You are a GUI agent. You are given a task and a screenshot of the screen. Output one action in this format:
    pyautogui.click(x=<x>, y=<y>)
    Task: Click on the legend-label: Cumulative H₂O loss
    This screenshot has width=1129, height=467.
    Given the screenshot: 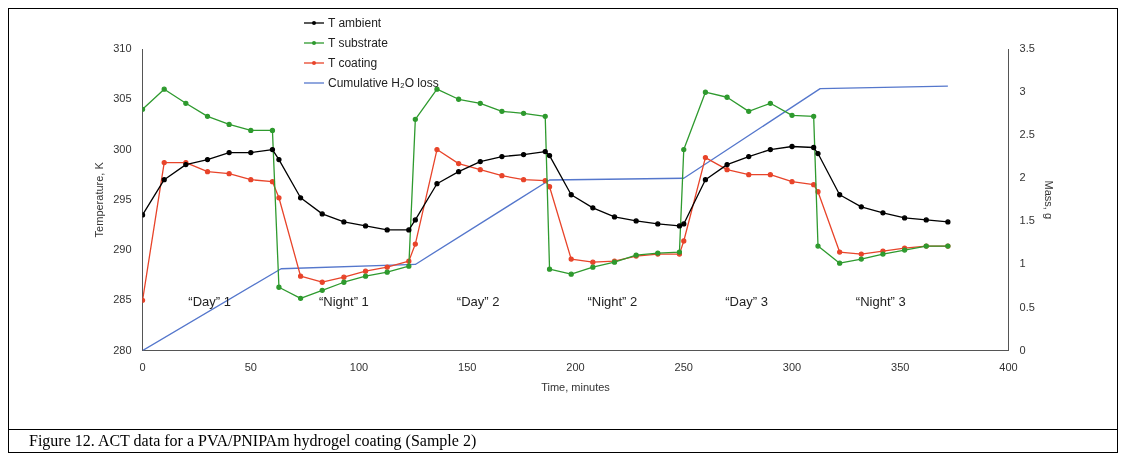 What is the action you would take?
    pyautogui.click(x=383, y=83)
    